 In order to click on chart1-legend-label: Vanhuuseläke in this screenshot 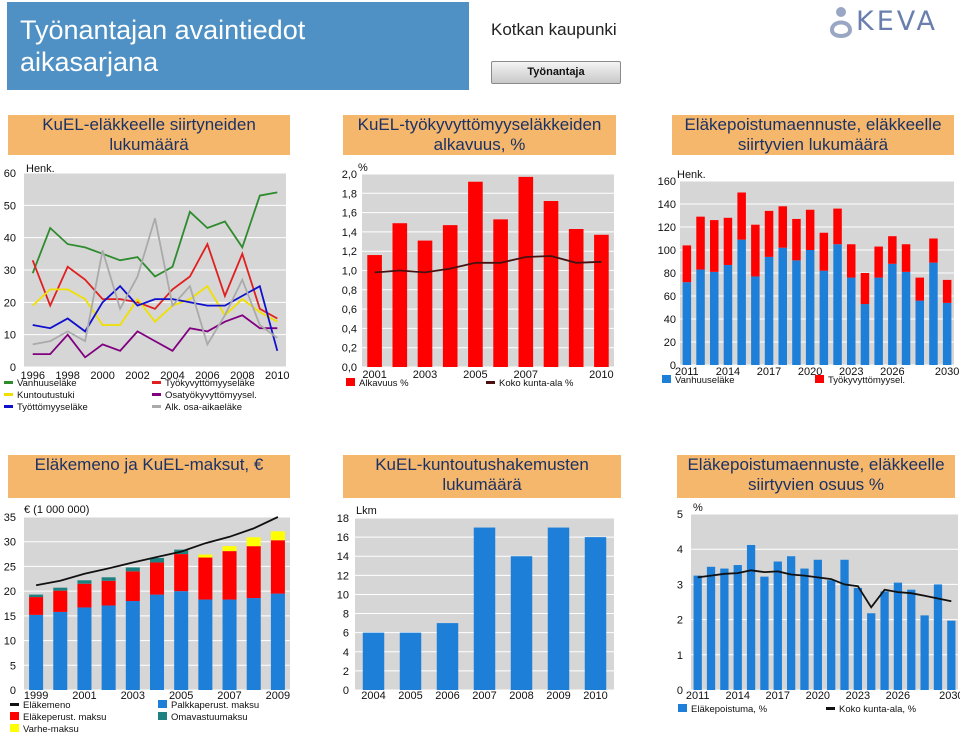, I will do `click(47, 383)`.